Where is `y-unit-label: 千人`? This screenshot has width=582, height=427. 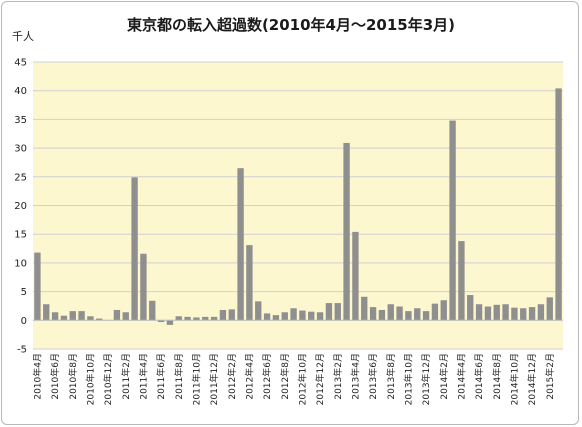 y-unit-label: 千人 is located at coordinates (23, 36).